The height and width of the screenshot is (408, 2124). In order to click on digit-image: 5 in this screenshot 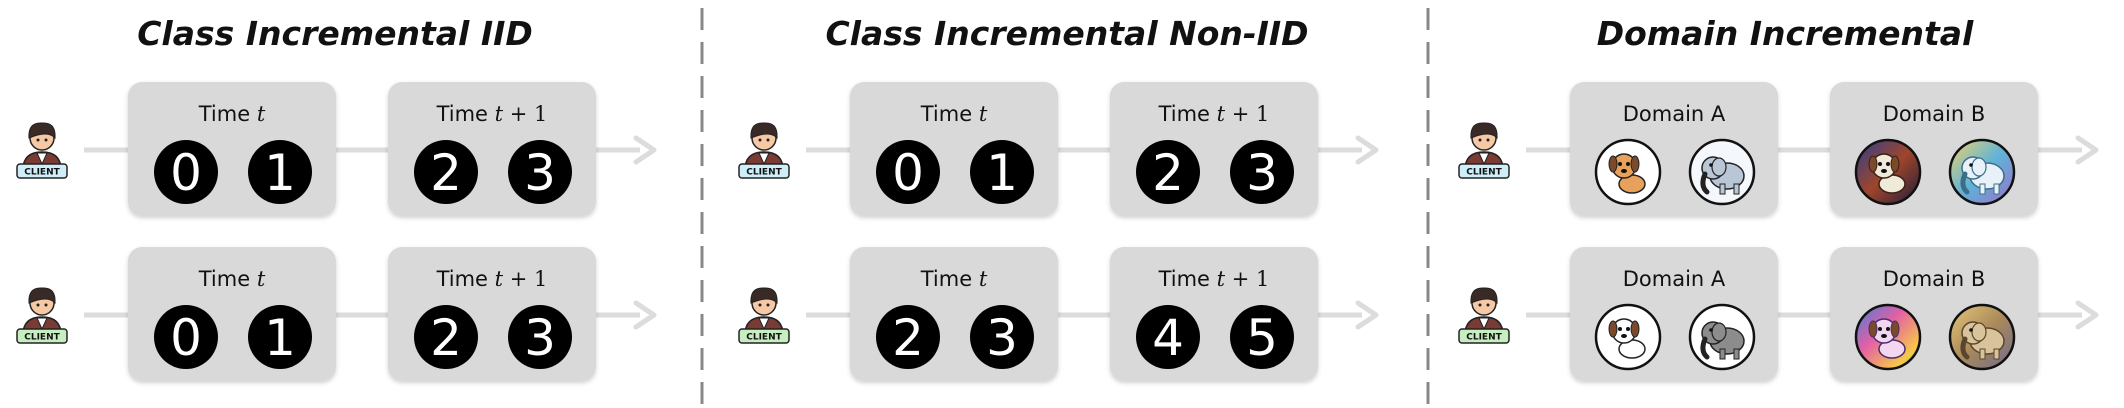, I will do `click(1262, 337)`.